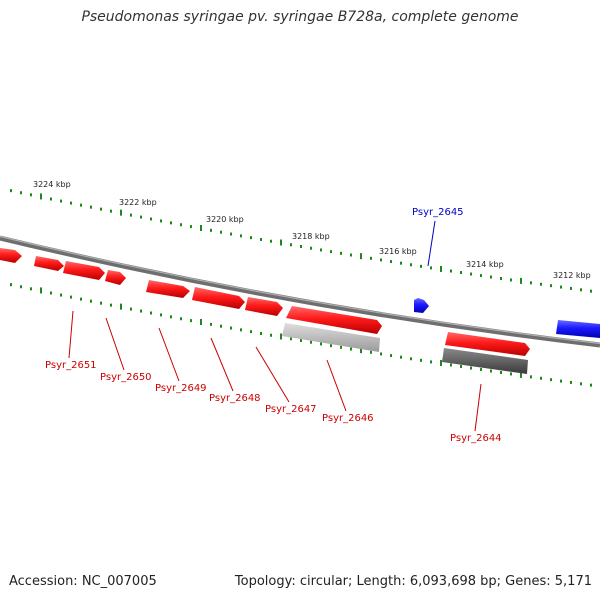  Describe the element at coordinates (331, 337) in the screenshot. I see `feature-bar-light` at that location.